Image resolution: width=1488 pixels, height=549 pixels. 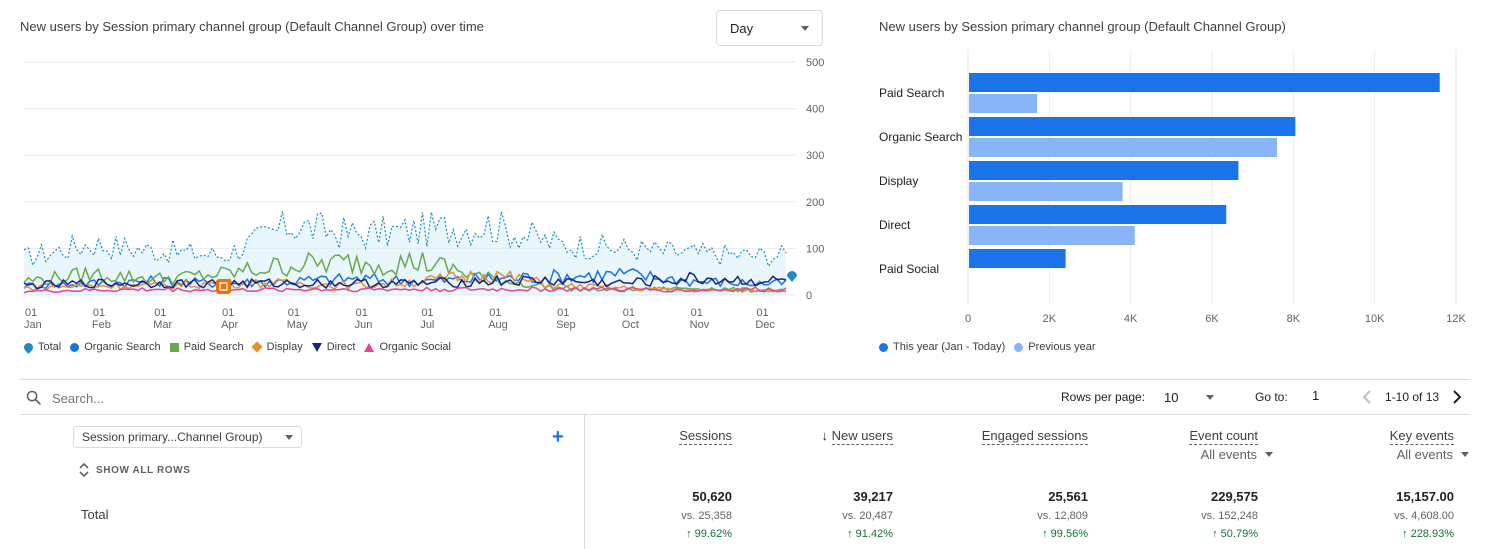 What do you see at coordinates (898, 181) in the screenshot?
I see `category-label: Display` at bounding box center [898, 181].